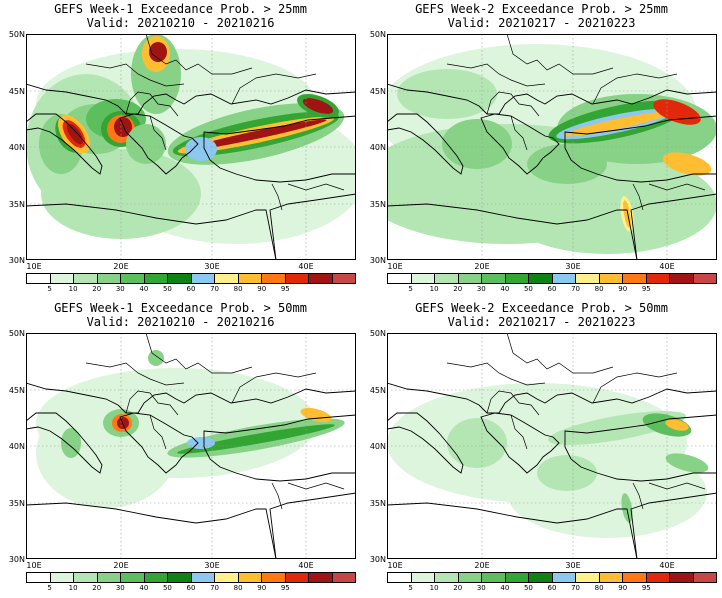 The height and width of the screenshot is (598, 722). Describe the element at coordinates (238, 289) in the screenshot. I see `colorbar-tick-label: 80` at that location.